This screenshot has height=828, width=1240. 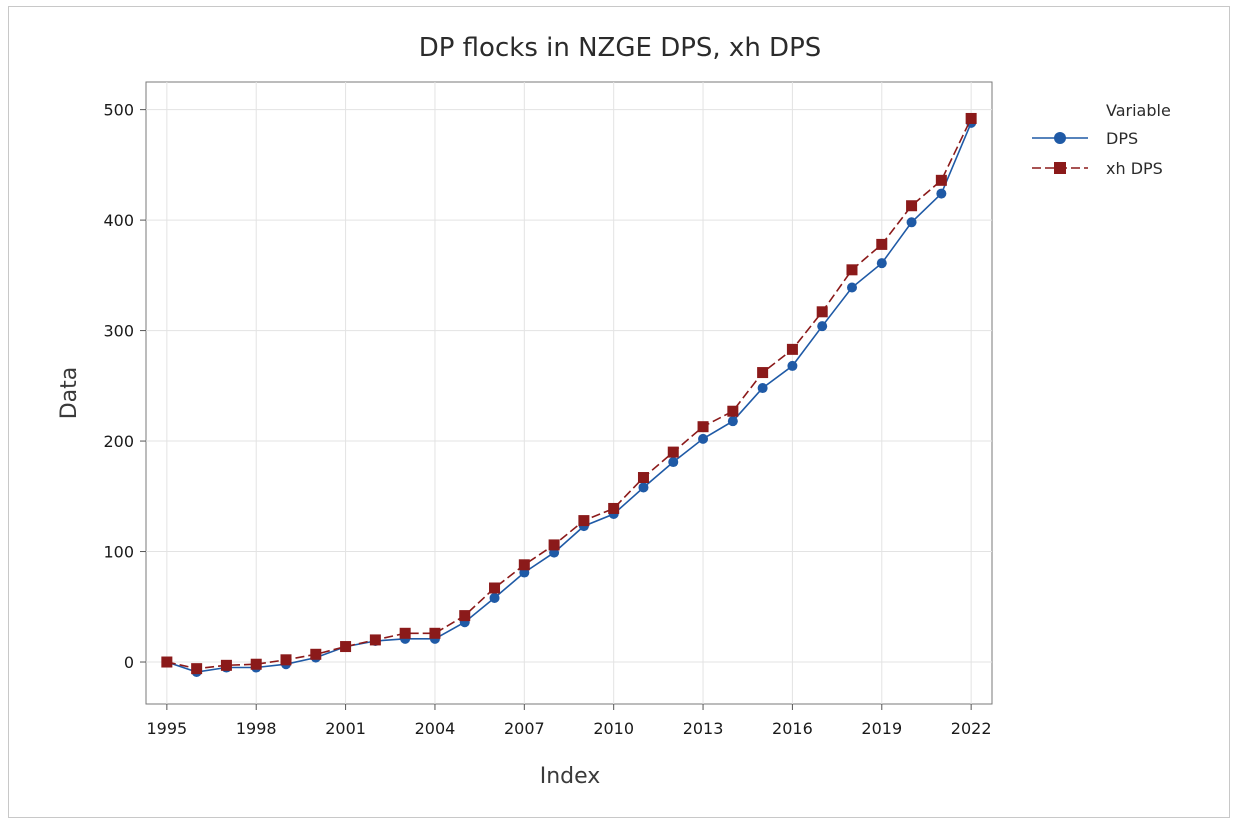 What do you see at coordinates (1134, 168) in the screenshot?
I see `legend-label: xh DPS` at bounding box center [1134, 168].